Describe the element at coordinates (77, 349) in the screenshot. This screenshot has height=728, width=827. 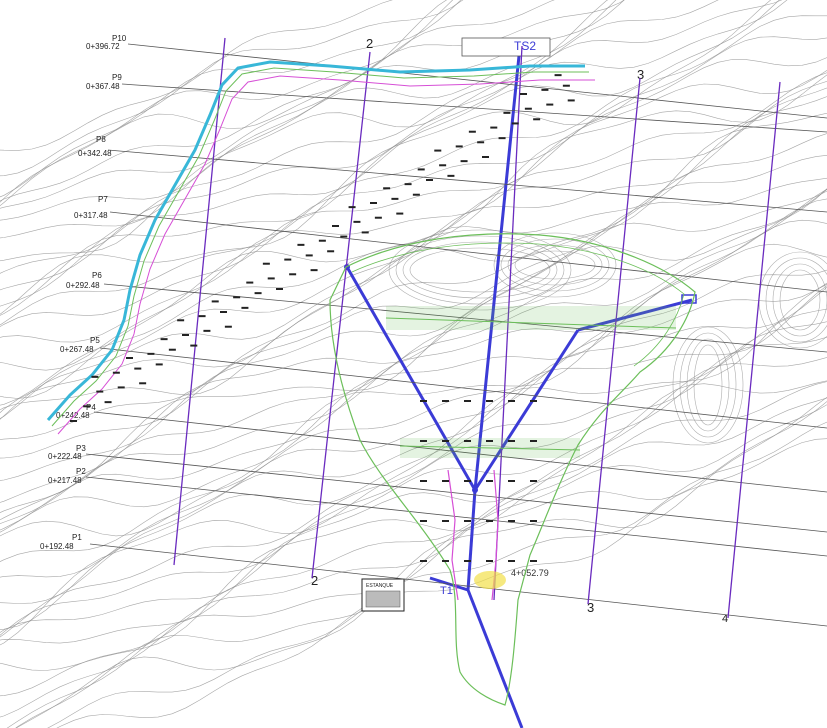
I see `station-label-p5: 0+267.48` at that location.